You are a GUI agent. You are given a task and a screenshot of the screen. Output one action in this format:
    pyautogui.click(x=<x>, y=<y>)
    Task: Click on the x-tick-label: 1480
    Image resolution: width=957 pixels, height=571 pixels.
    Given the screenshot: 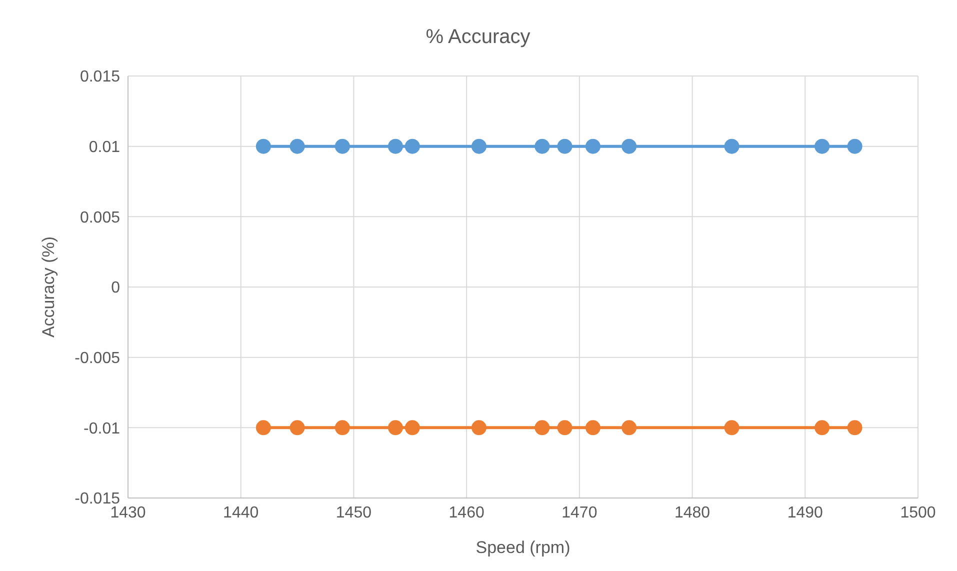 What is the action you would take?
    pyautogui.click(x=692, y=513)
    